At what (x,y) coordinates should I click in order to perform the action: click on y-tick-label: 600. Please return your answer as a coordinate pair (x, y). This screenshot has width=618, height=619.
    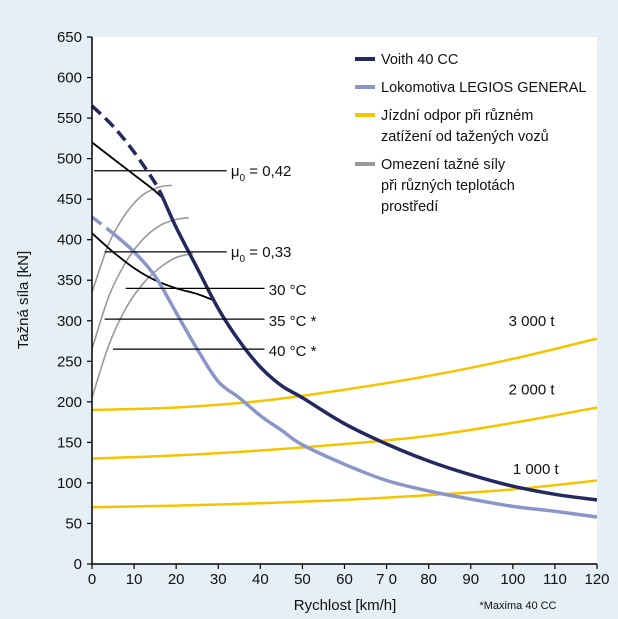
    Looking at the image, I should click on (69, 78).